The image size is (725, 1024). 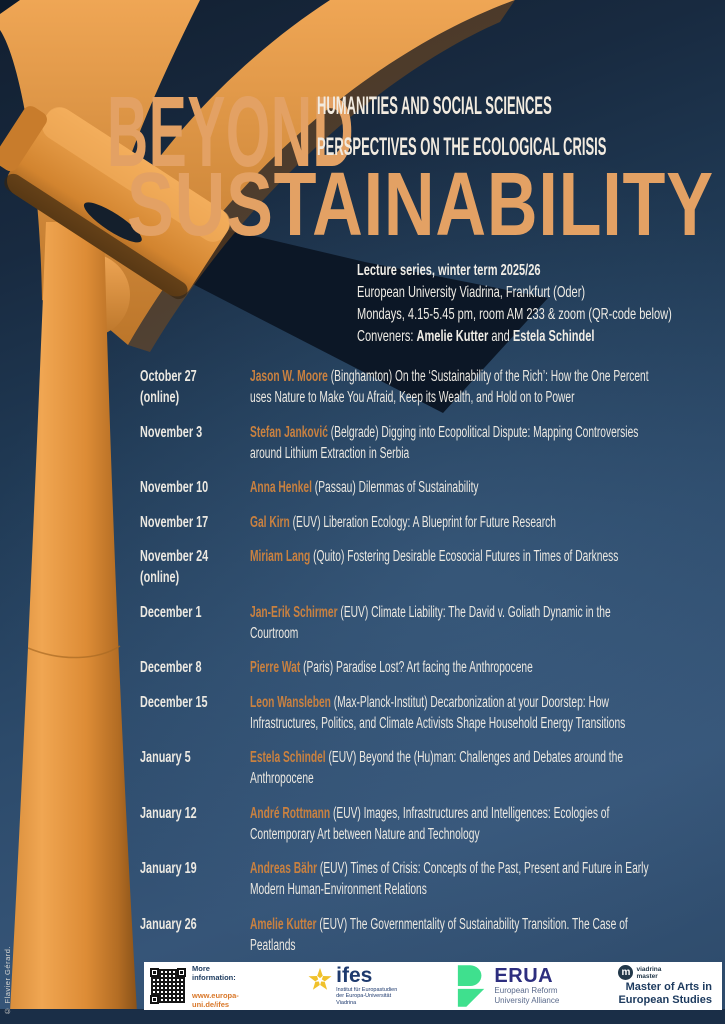 I want to click on ifes-name: ifes, so click(x=354, y=975).